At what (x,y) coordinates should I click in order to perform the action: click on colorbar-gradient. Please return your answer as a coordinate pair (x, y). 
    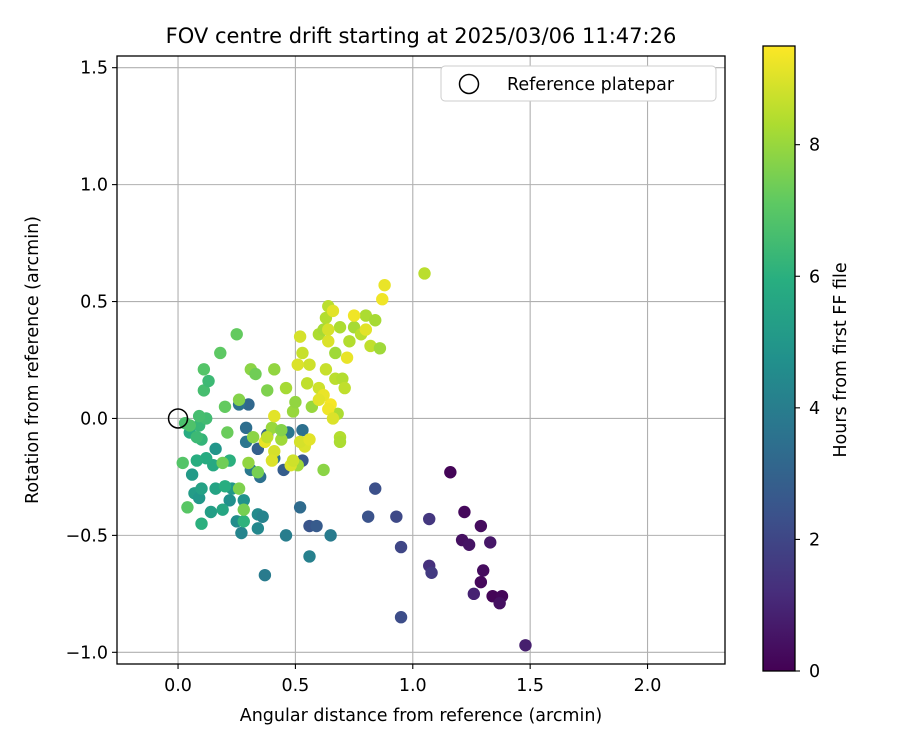
    Looking at the image, I should click on (779, 358).